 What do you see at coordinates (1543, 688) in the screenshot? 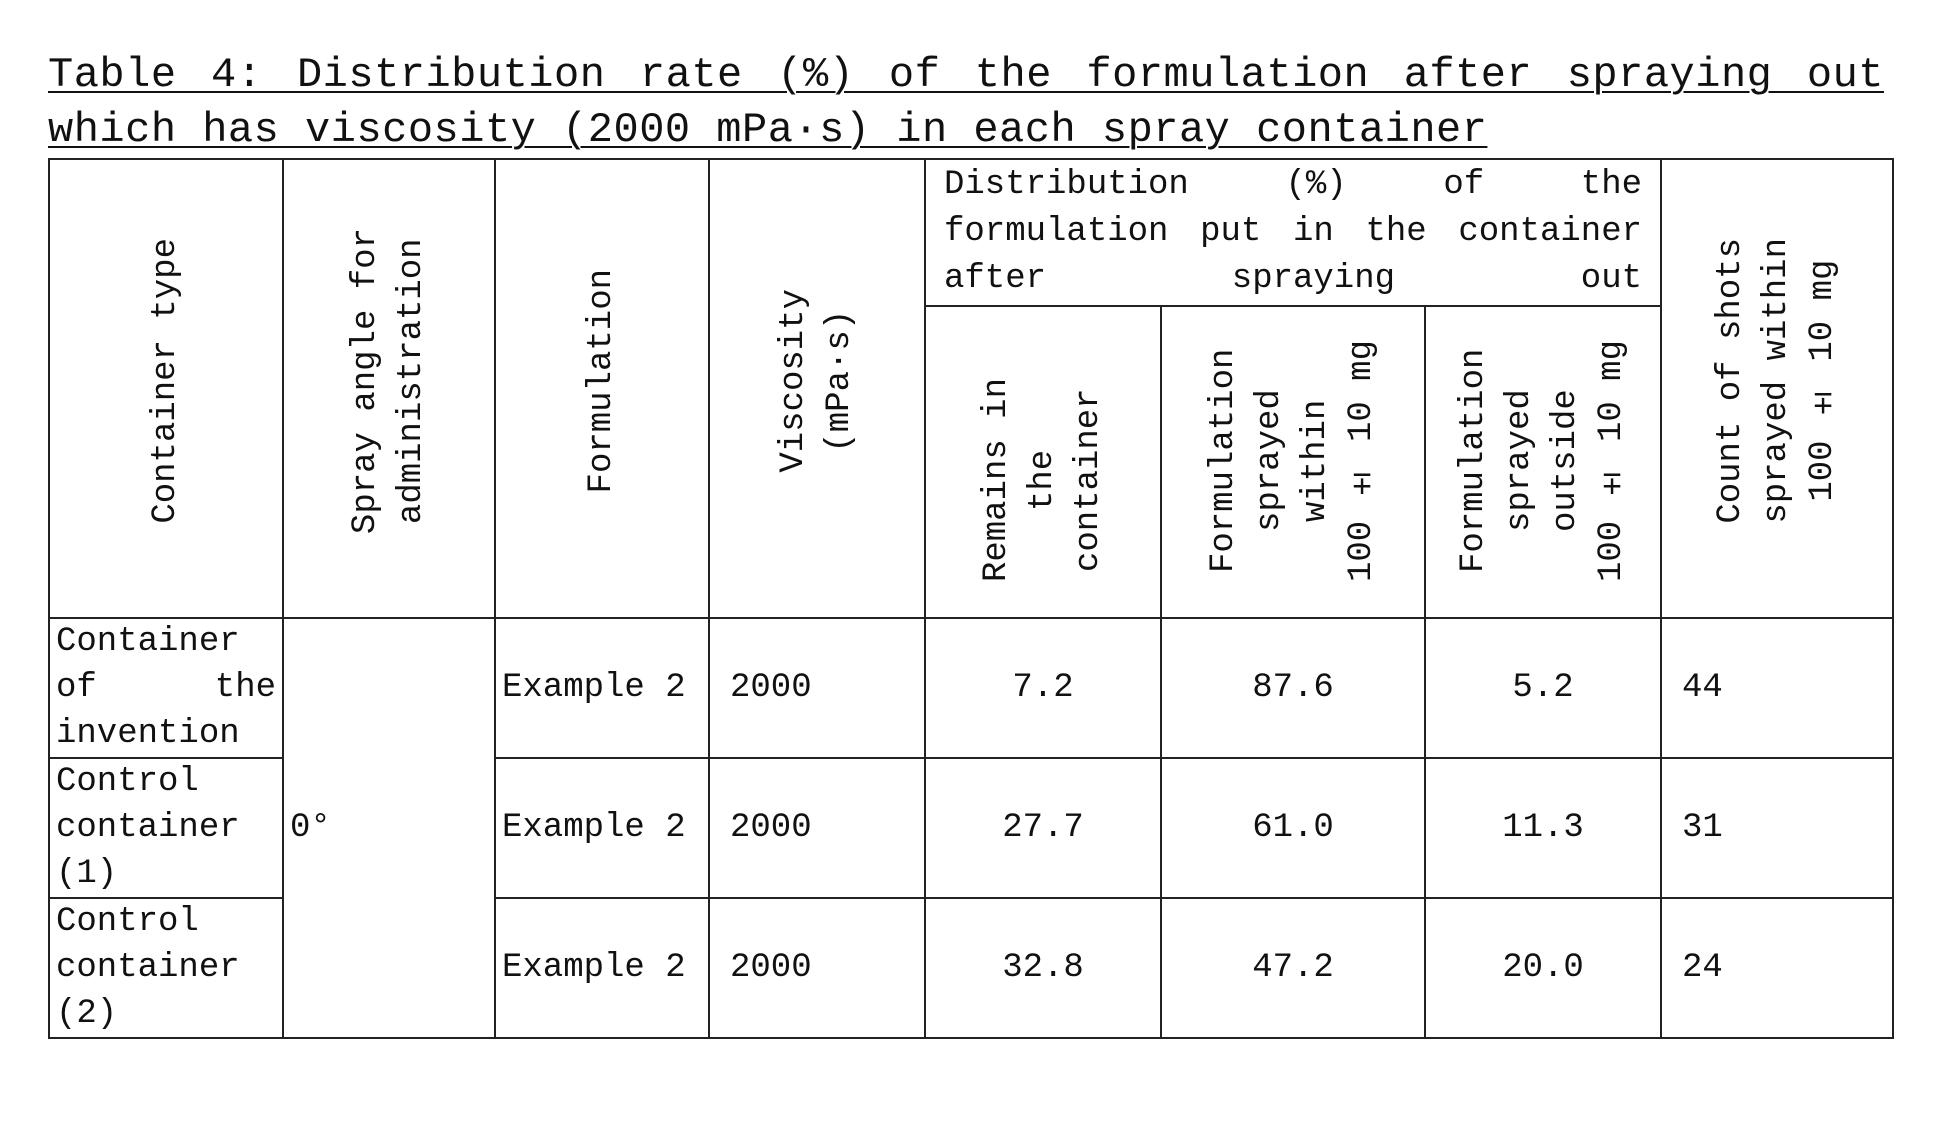
I see `row-1-outside: 5.2` at bounding box center [1543, 688].